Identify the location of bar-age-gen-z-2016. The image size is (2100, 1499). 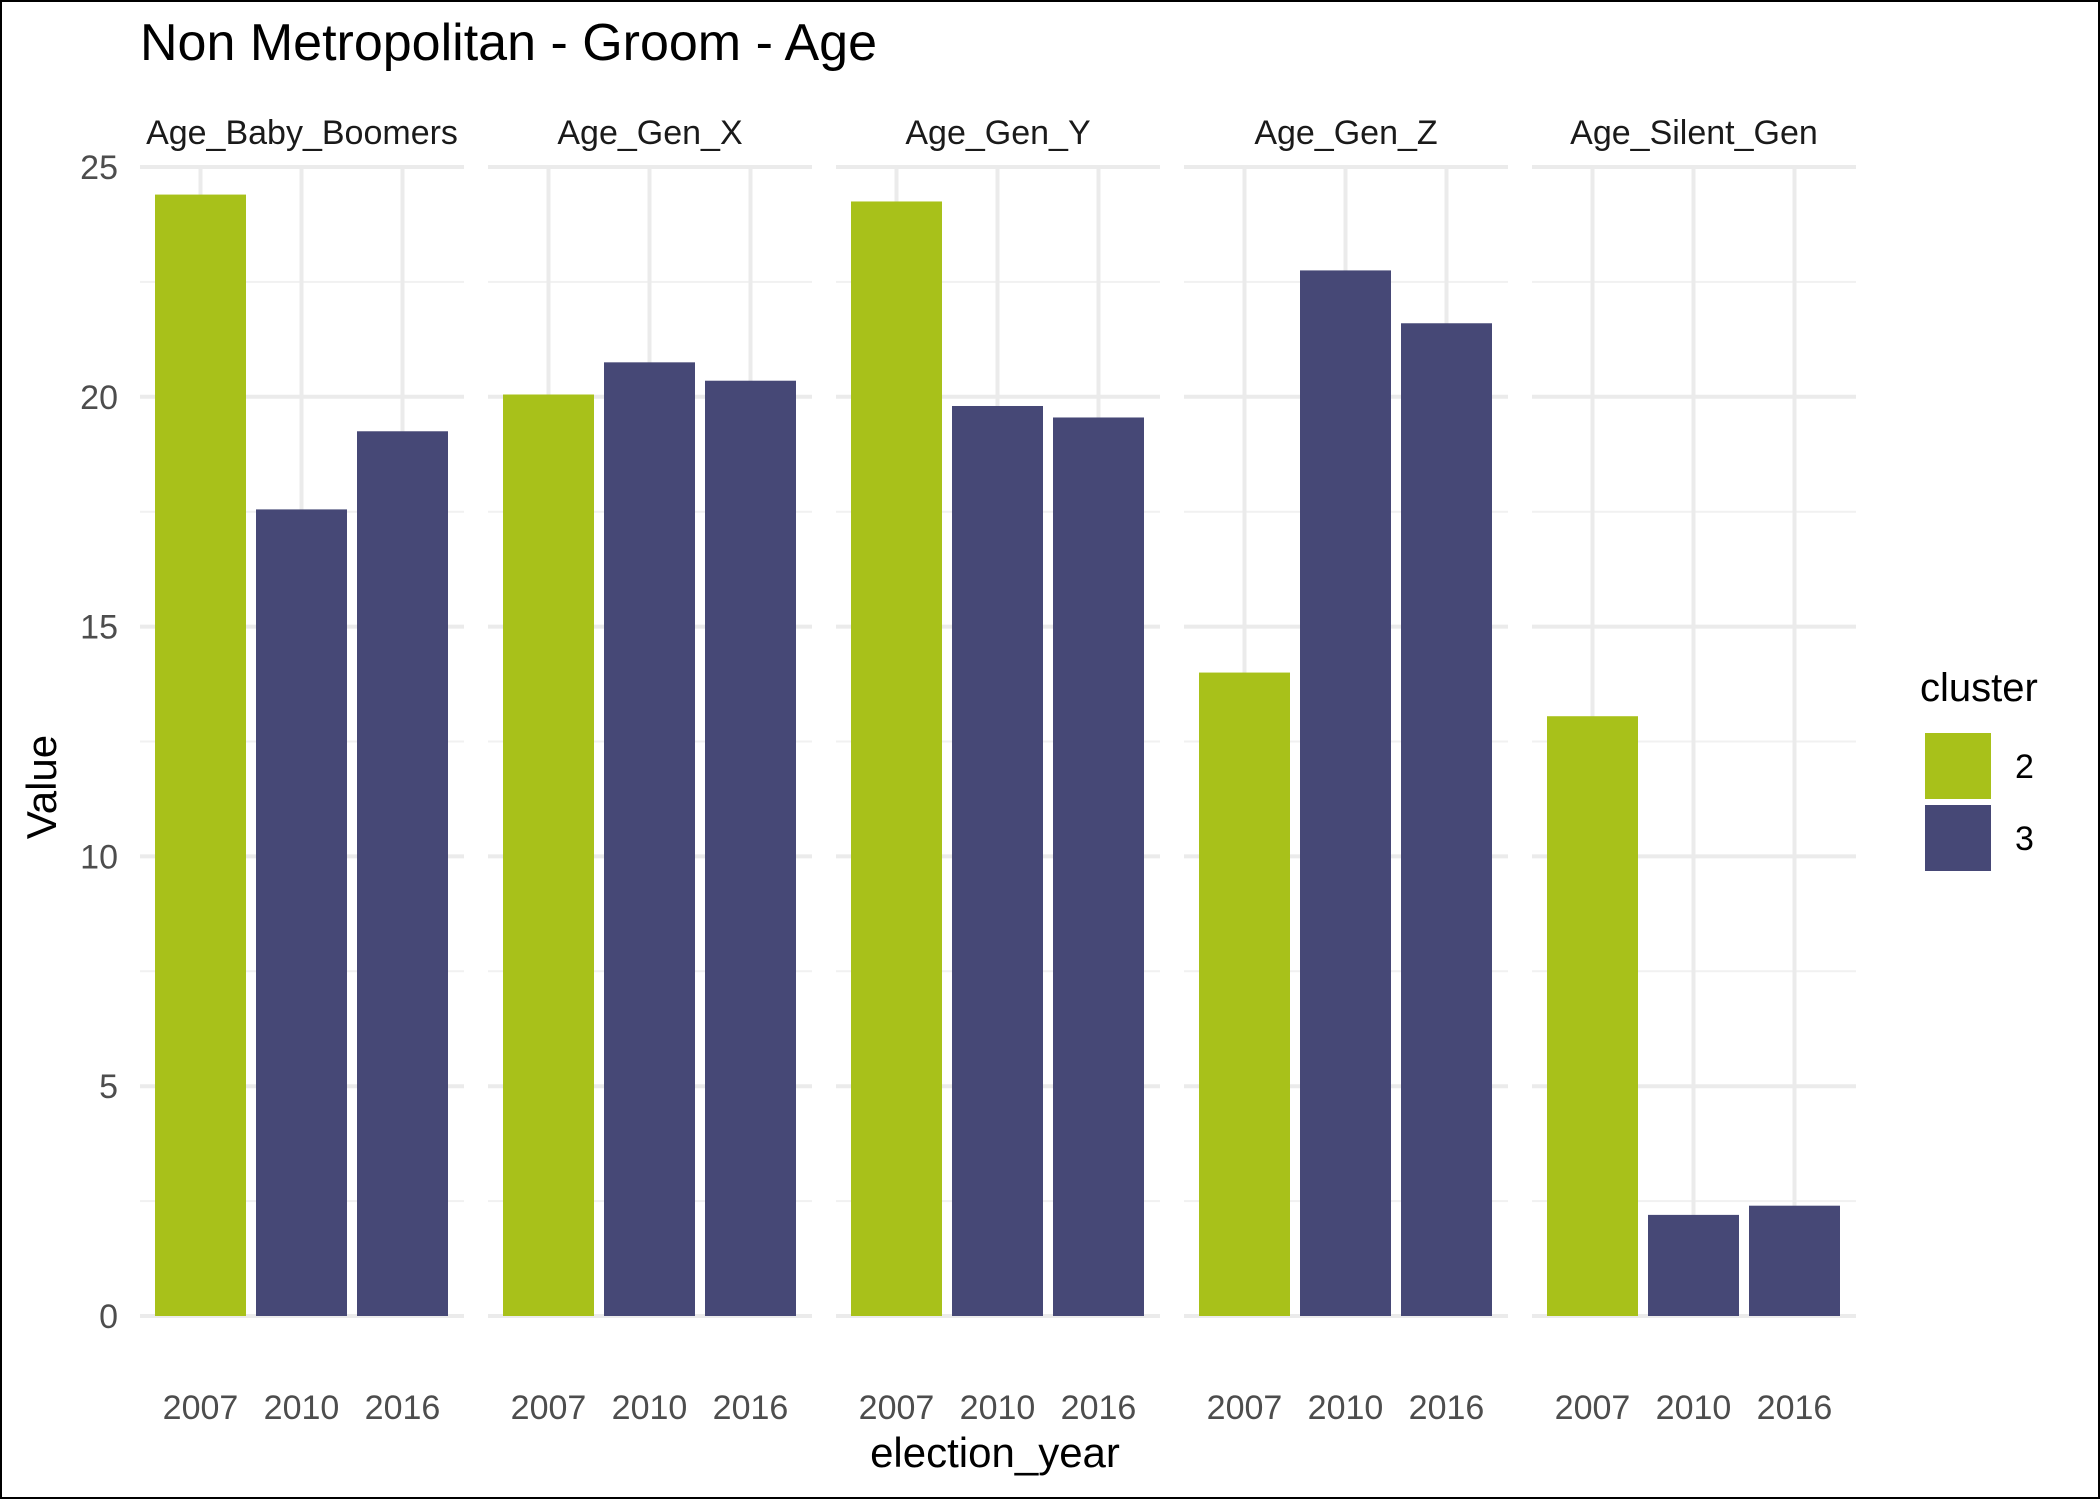
(1446, 819).